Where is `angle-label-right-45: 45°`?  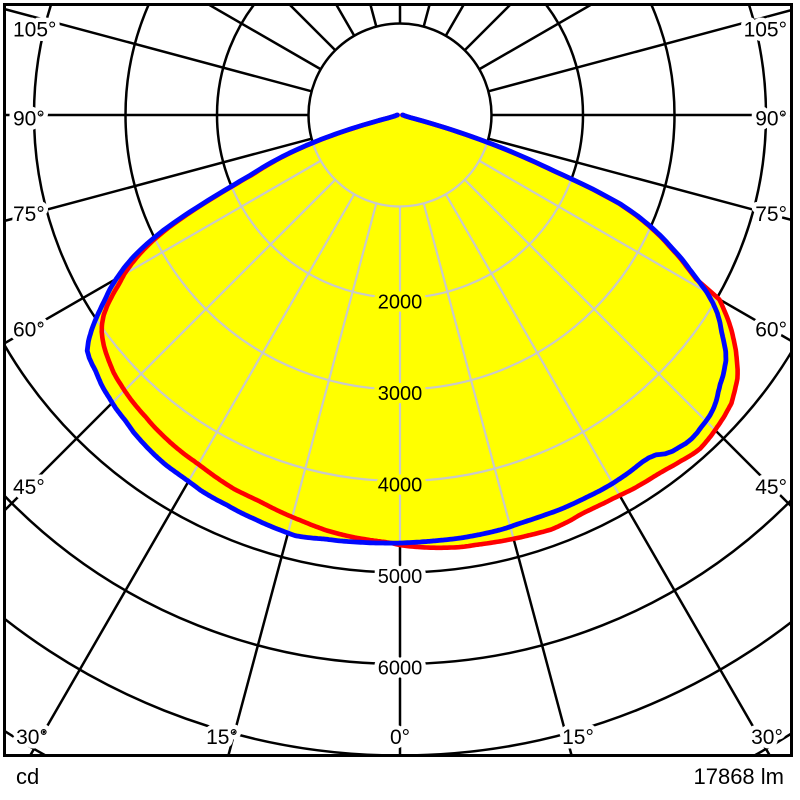
angle-label-right-45: 45° is located at coordinates (771, 487).